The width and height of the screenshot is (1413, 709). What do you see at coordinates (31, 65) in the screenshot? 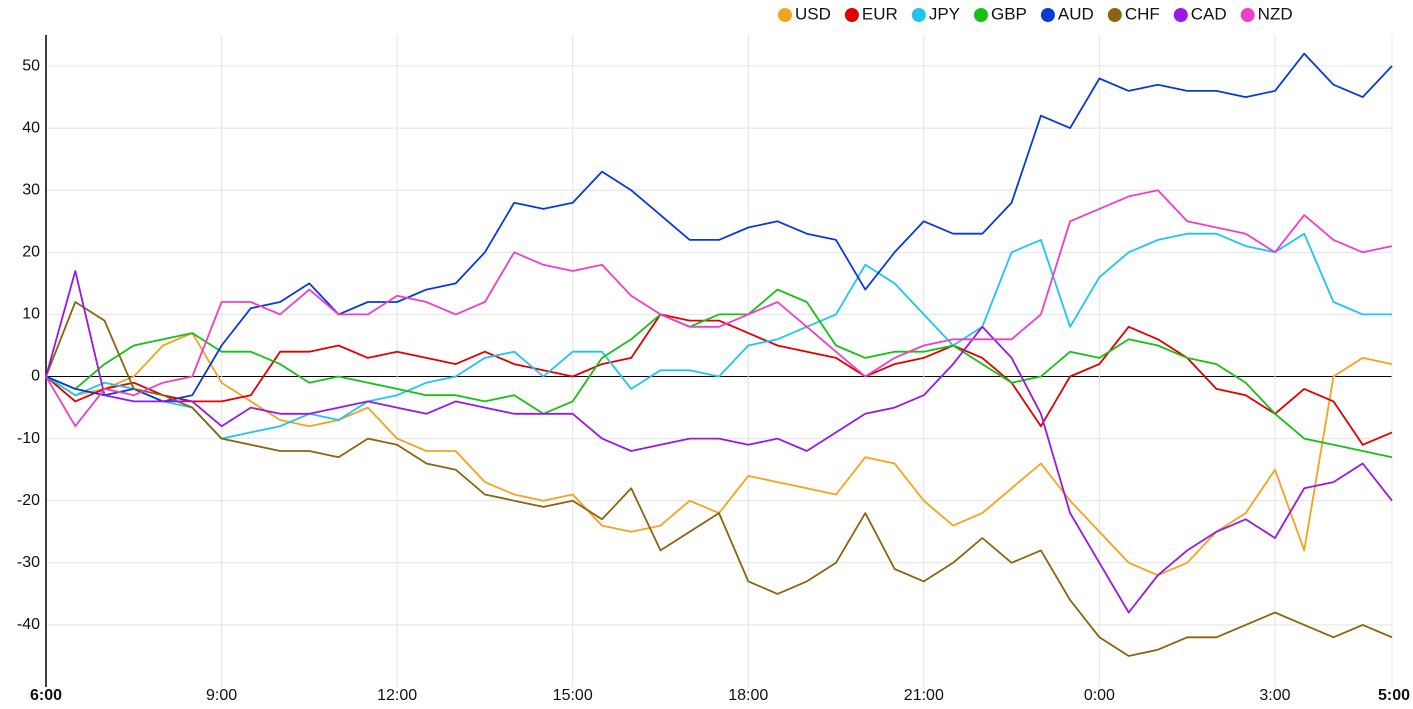
I see `y-tick-label: 50` at bounding box center [31, 65].